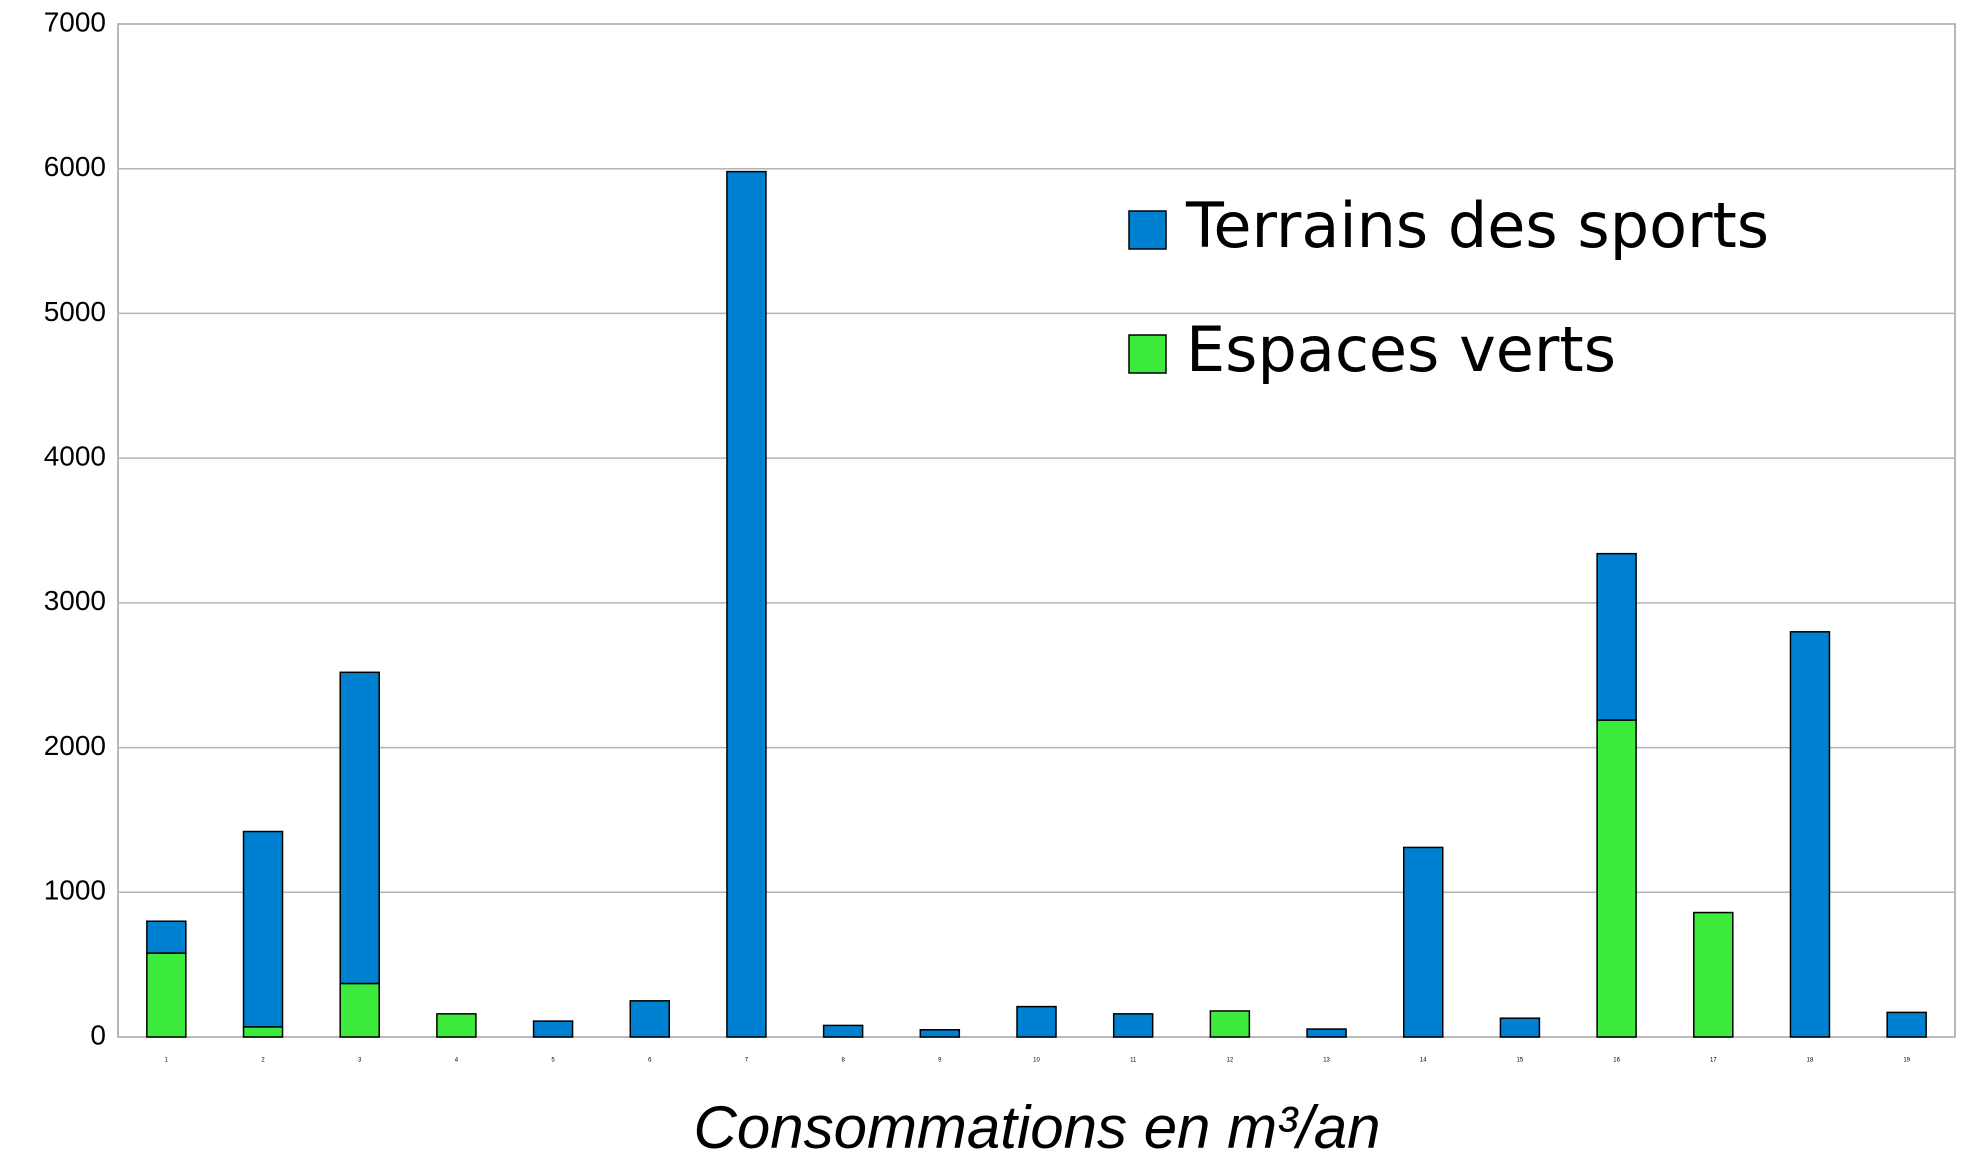 This screenshot has width=1962, height=1157. I want to click on y-tick-label: 2000, so click(75, 745).